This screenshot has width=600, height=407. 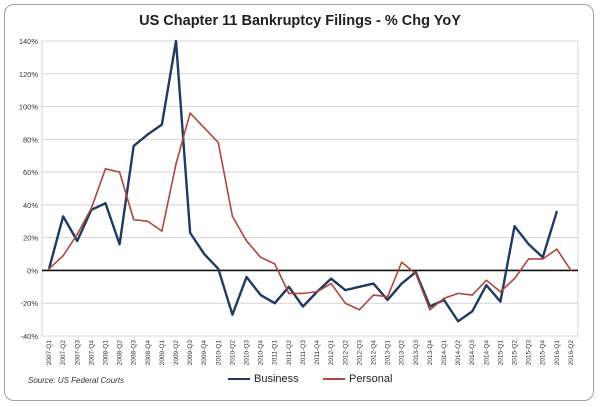 What do you see at coordinates (29, 336) in the screenshot?
I see `y-tick-label: -40%` at bounding box center [29, 336].